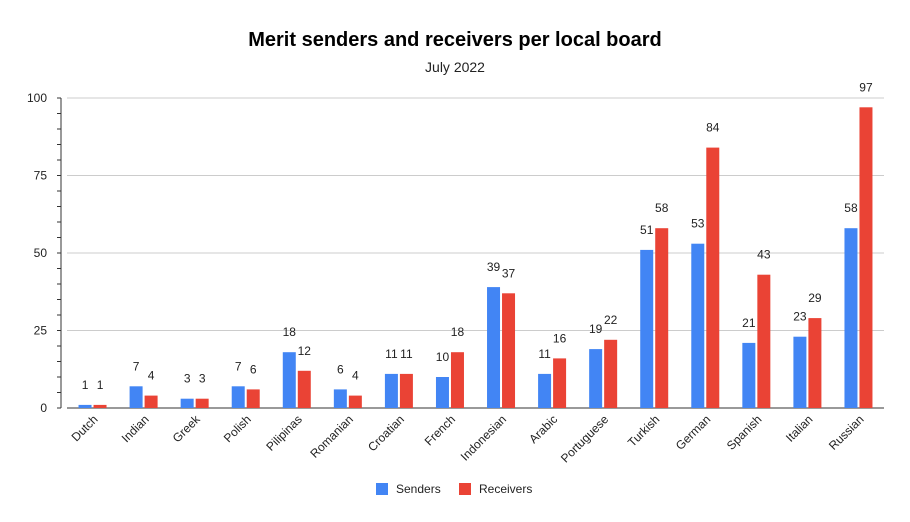  I want to click on data-label: 29, so click(815, 298).